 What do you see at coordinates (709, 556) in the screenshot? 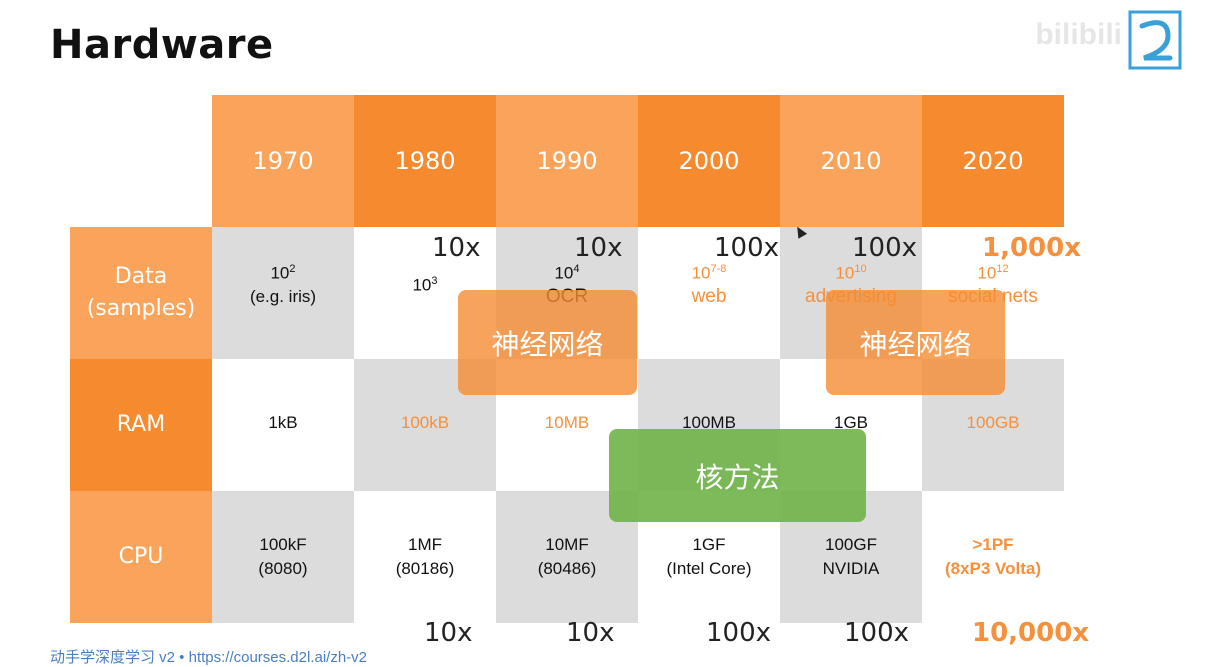
I see `cell-value: 1GF (Intel Core)` at bounding box center [709, 556].